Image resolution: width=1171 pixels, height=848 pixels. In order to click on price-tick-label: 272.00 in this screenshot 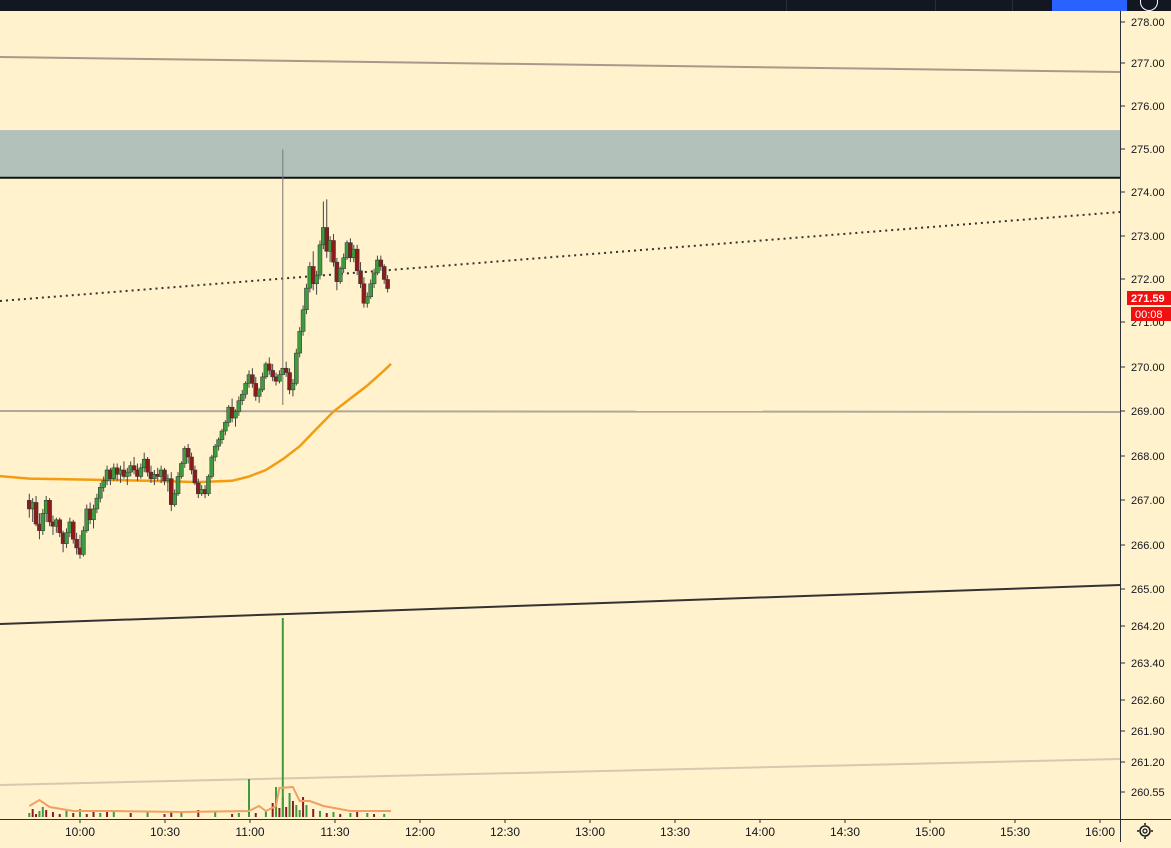, I will do `click(1148, 280)`.